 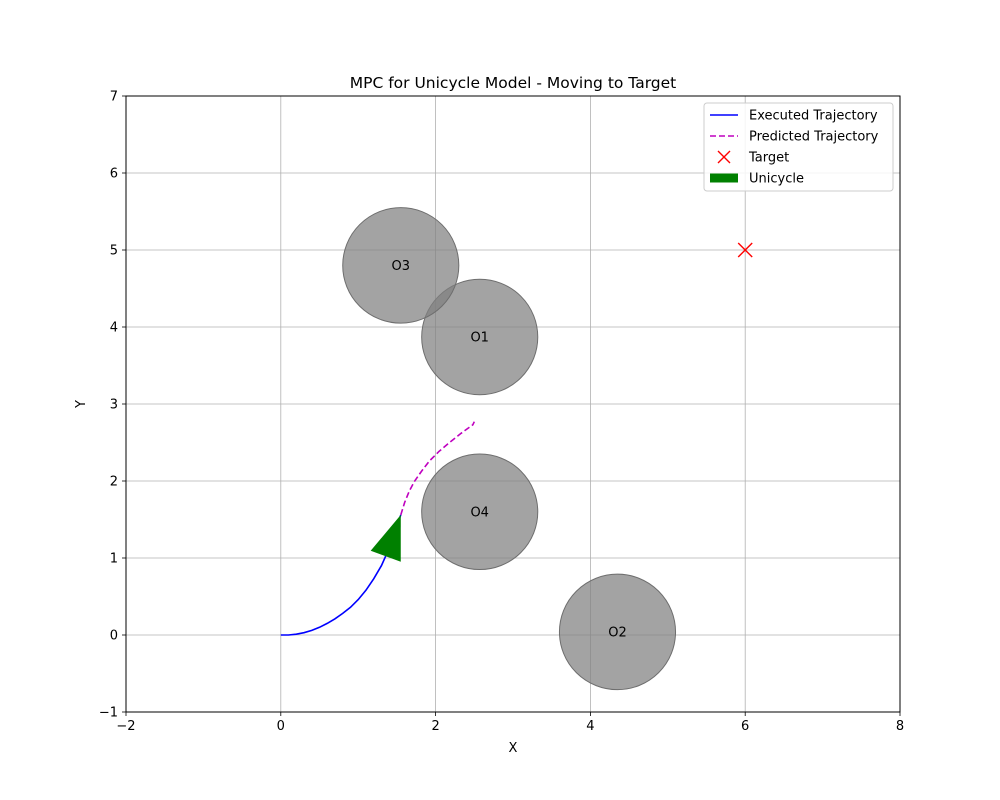 I want to click on obstacle-label: O3, so click(x=401, y=266).